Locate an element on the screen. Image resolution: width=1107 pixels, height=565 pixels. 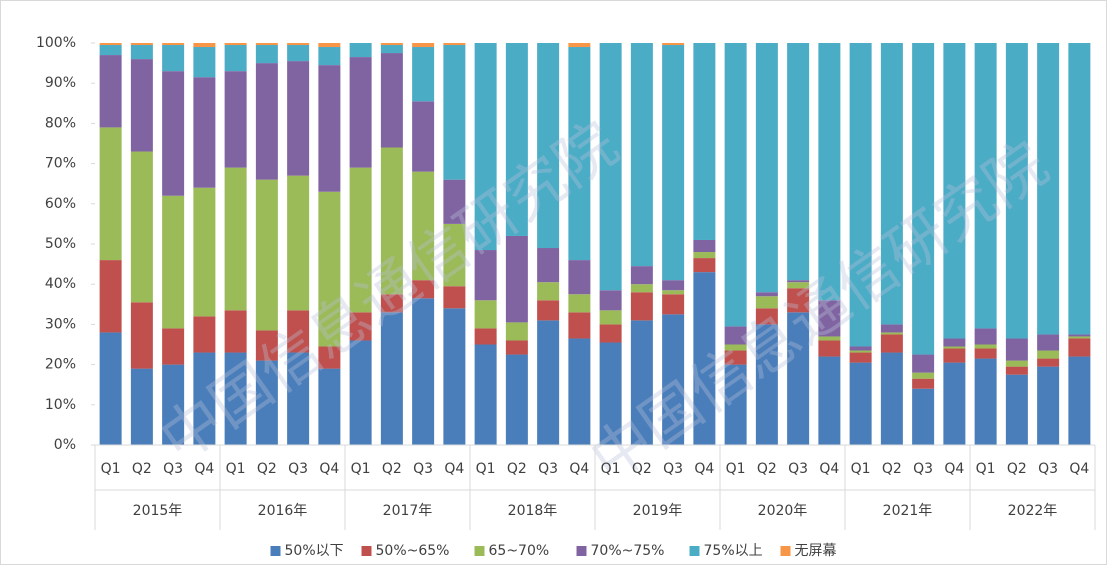
y-tick-label: 20% is located at coordinates (60, 365).